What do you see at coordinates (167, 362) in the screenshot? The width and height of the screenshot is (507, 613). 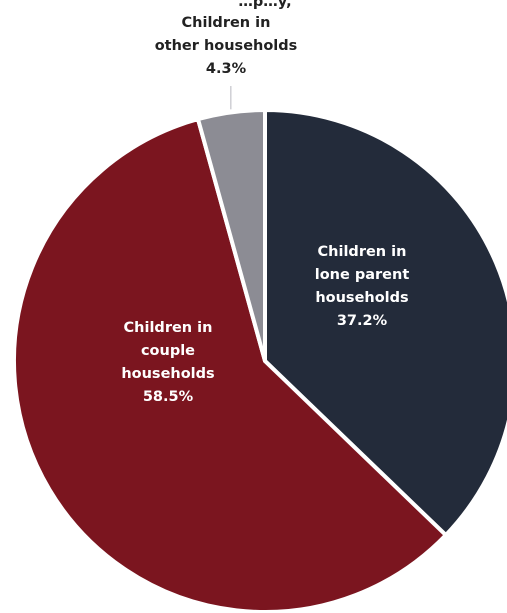 I see `slice-label-2: Children in couple households 58.5%` at bounding box center [167, 362].